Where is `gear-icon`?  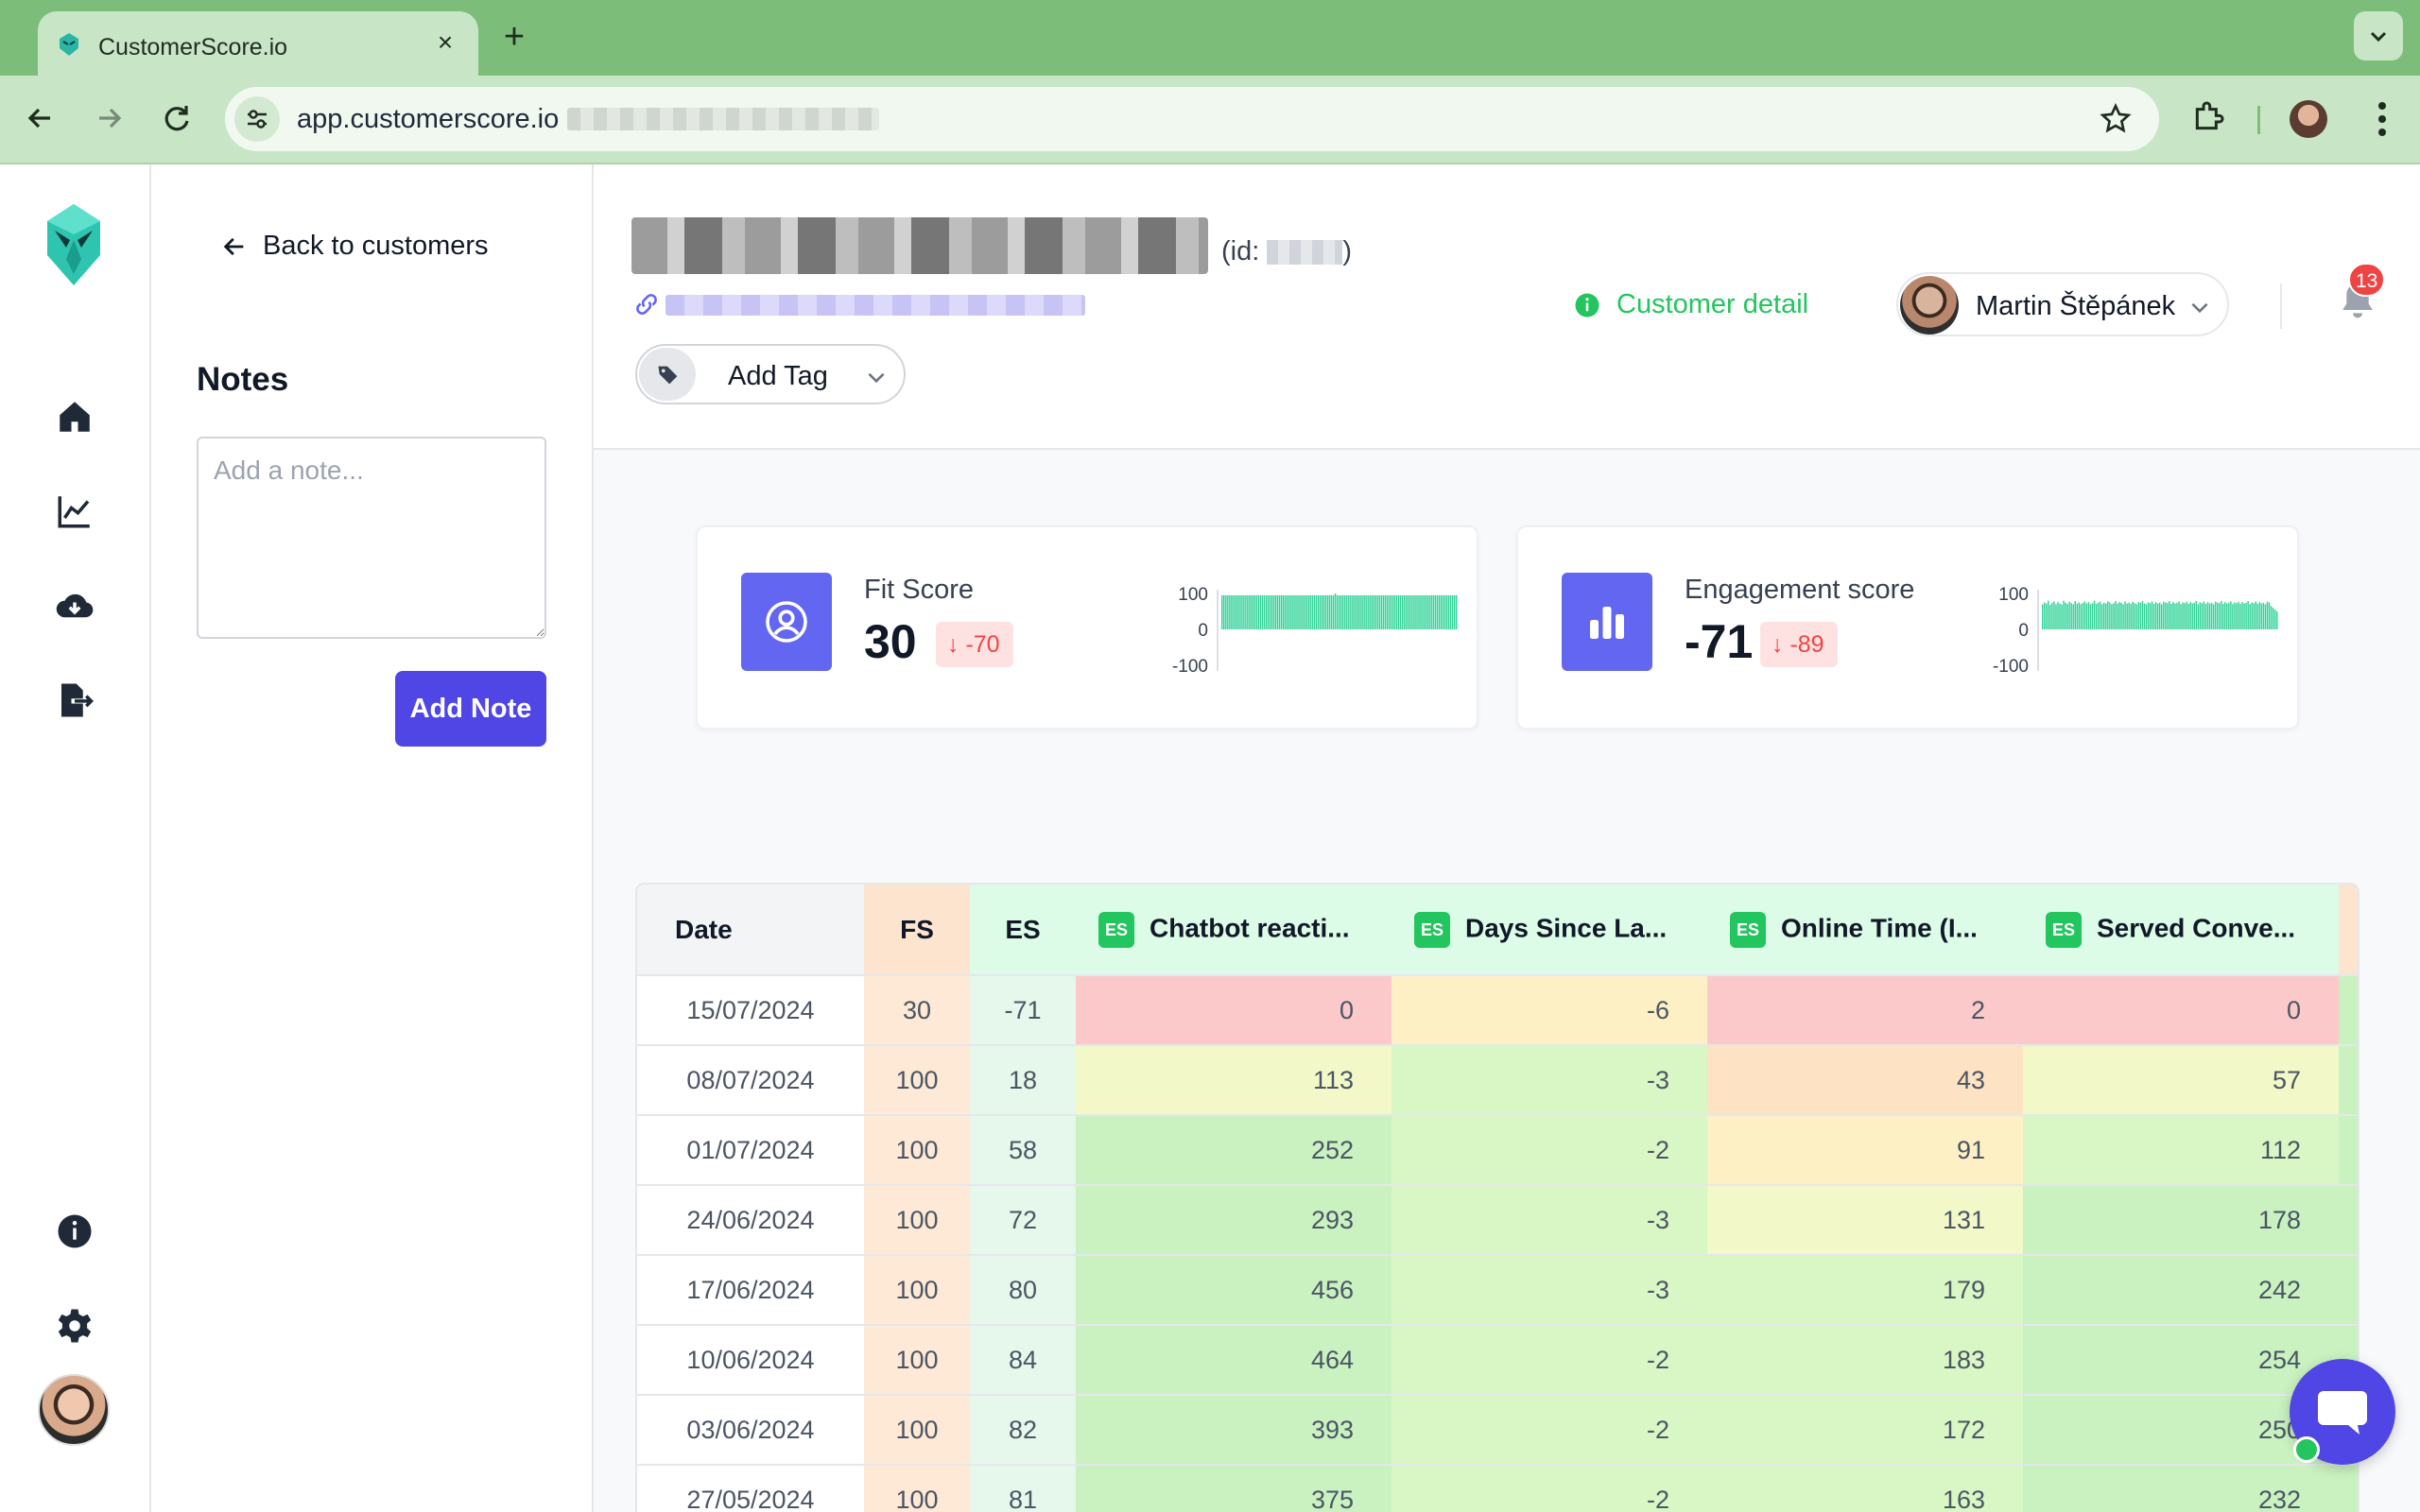
gear-icon is located at coordinates (75, 1326).